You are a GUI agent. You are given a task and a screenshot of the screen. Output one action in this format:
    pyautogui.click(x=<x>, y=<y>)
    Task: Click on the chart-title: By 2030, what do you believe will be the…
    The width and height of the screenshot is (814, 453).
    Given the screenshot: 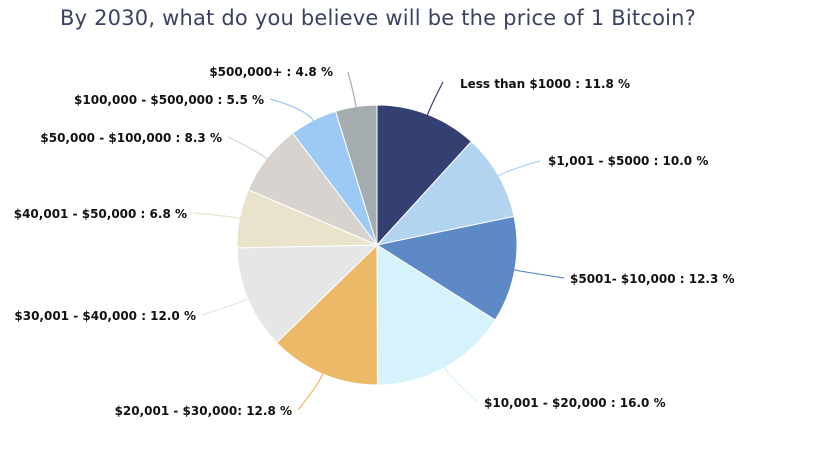 What is the action you would take?
    pyautogui.click(x=378, y=18)
    